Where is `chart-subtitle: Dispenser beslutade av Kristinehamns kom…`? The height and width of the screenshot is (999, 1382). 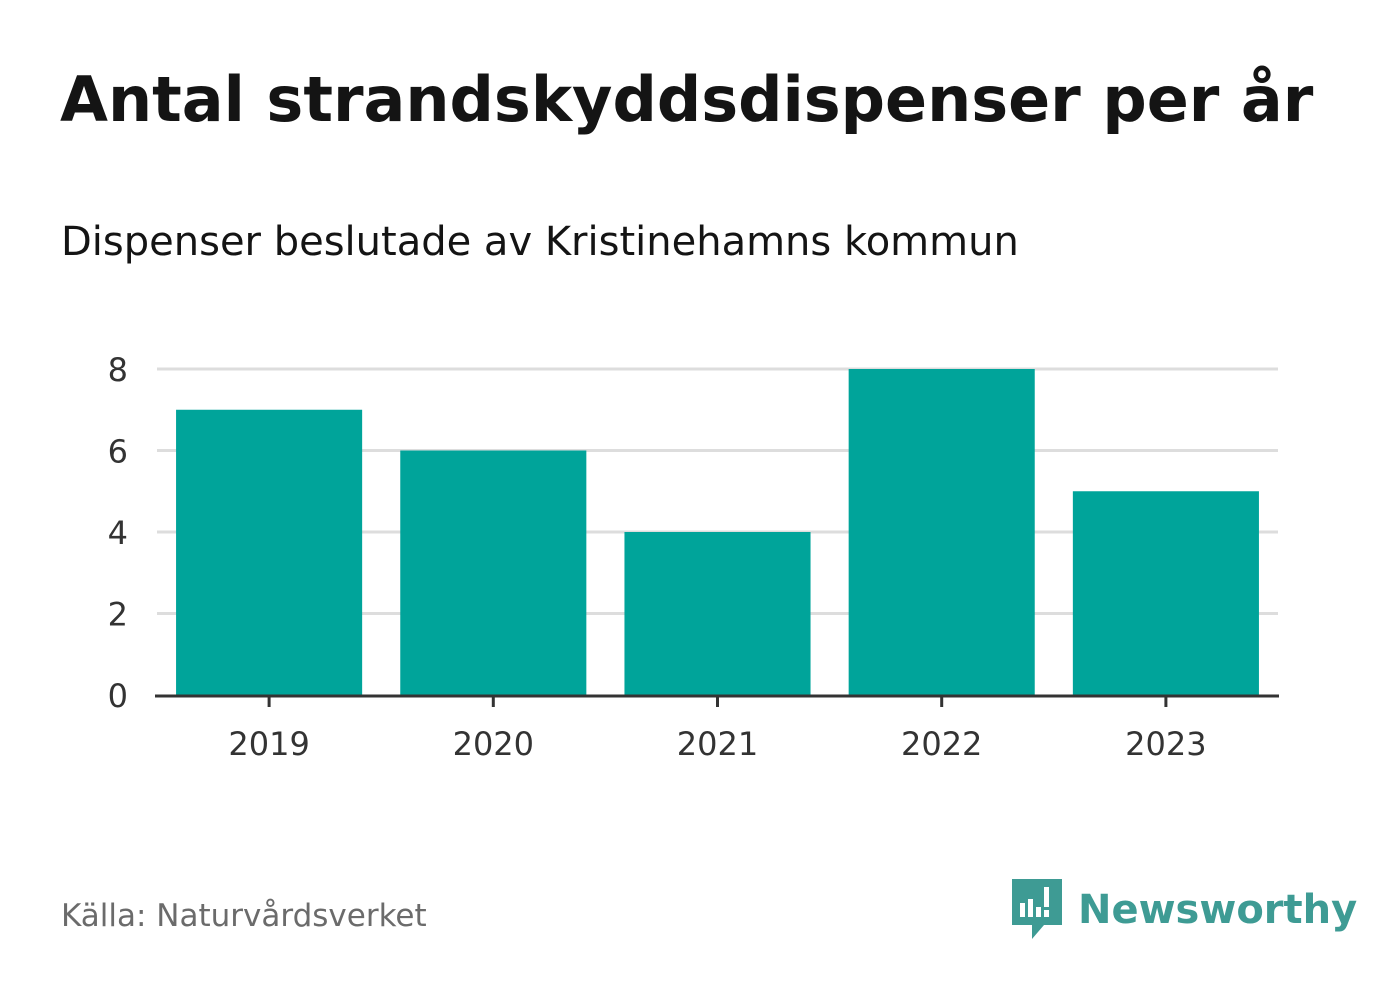
chart-subtitle: Dispenser beslutade av Kristinehamns kom… is located at coordinates (540, 242).